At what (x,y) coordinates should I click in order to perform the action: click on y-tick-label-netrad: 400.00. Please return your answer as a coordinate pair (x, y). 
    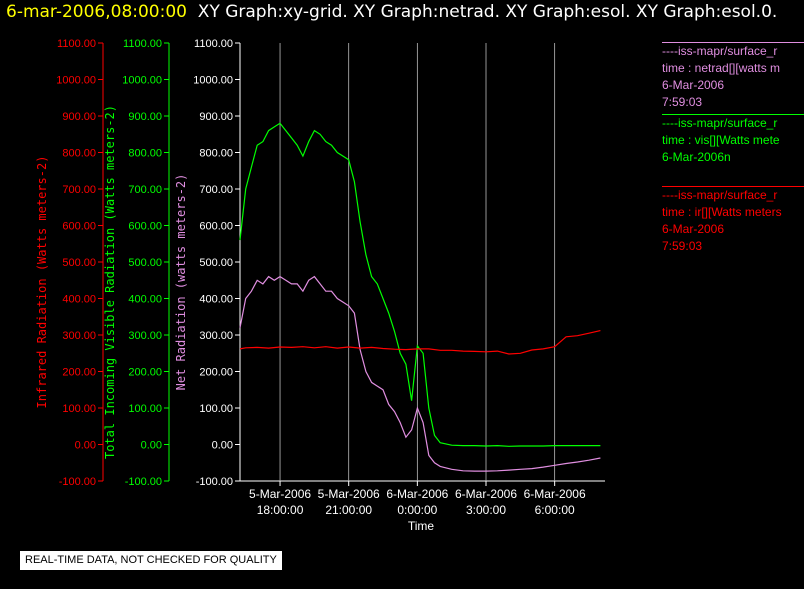
    Looking at the image, I should click on (216, 300).